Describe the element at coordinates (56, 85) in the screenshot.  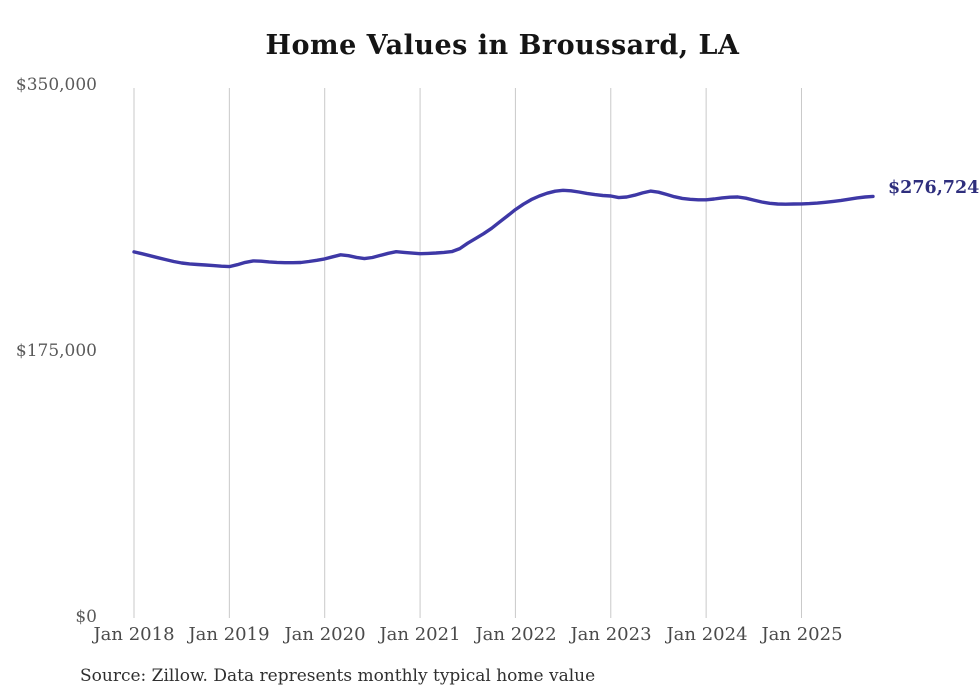
I see `y-axis-tick-350000: $350,000` at that location.